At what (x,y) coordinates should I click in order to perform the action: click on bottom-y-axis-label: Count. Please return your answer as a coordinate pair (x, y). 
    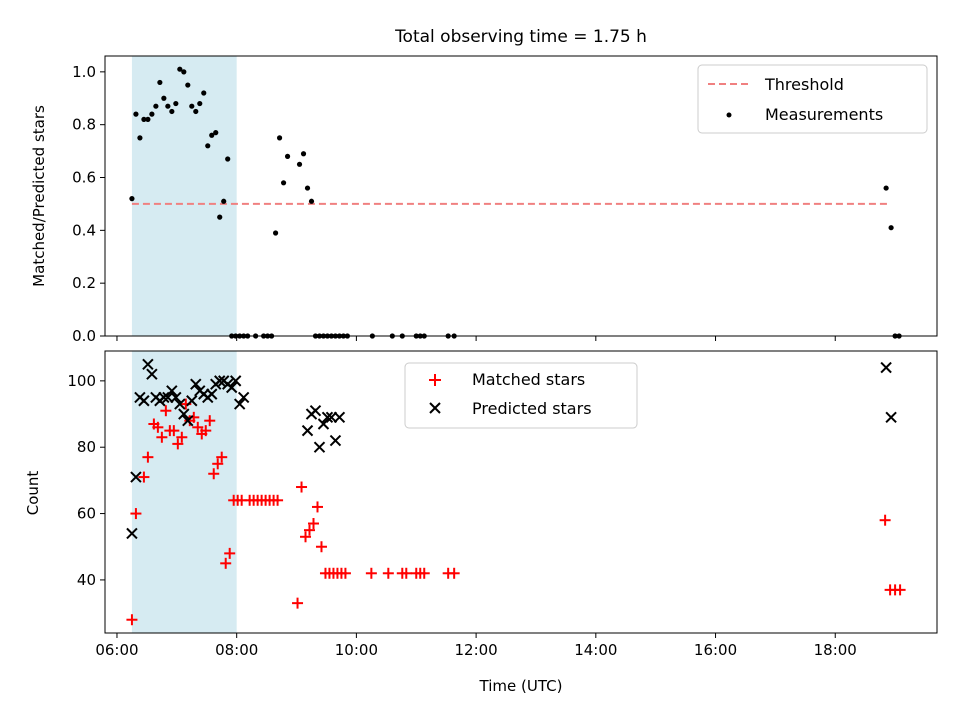
    Looking at the image, I should click on (33, 493).